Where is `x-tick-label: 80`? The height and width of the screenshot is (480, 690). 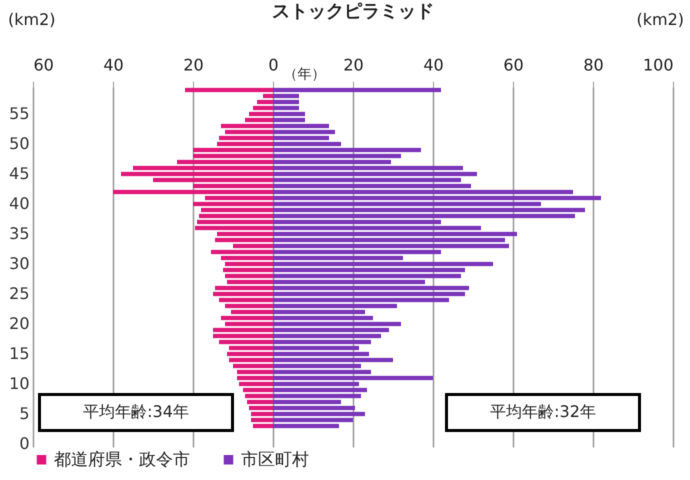
x-tick-label: 80 is located at coordinates (593, 65).